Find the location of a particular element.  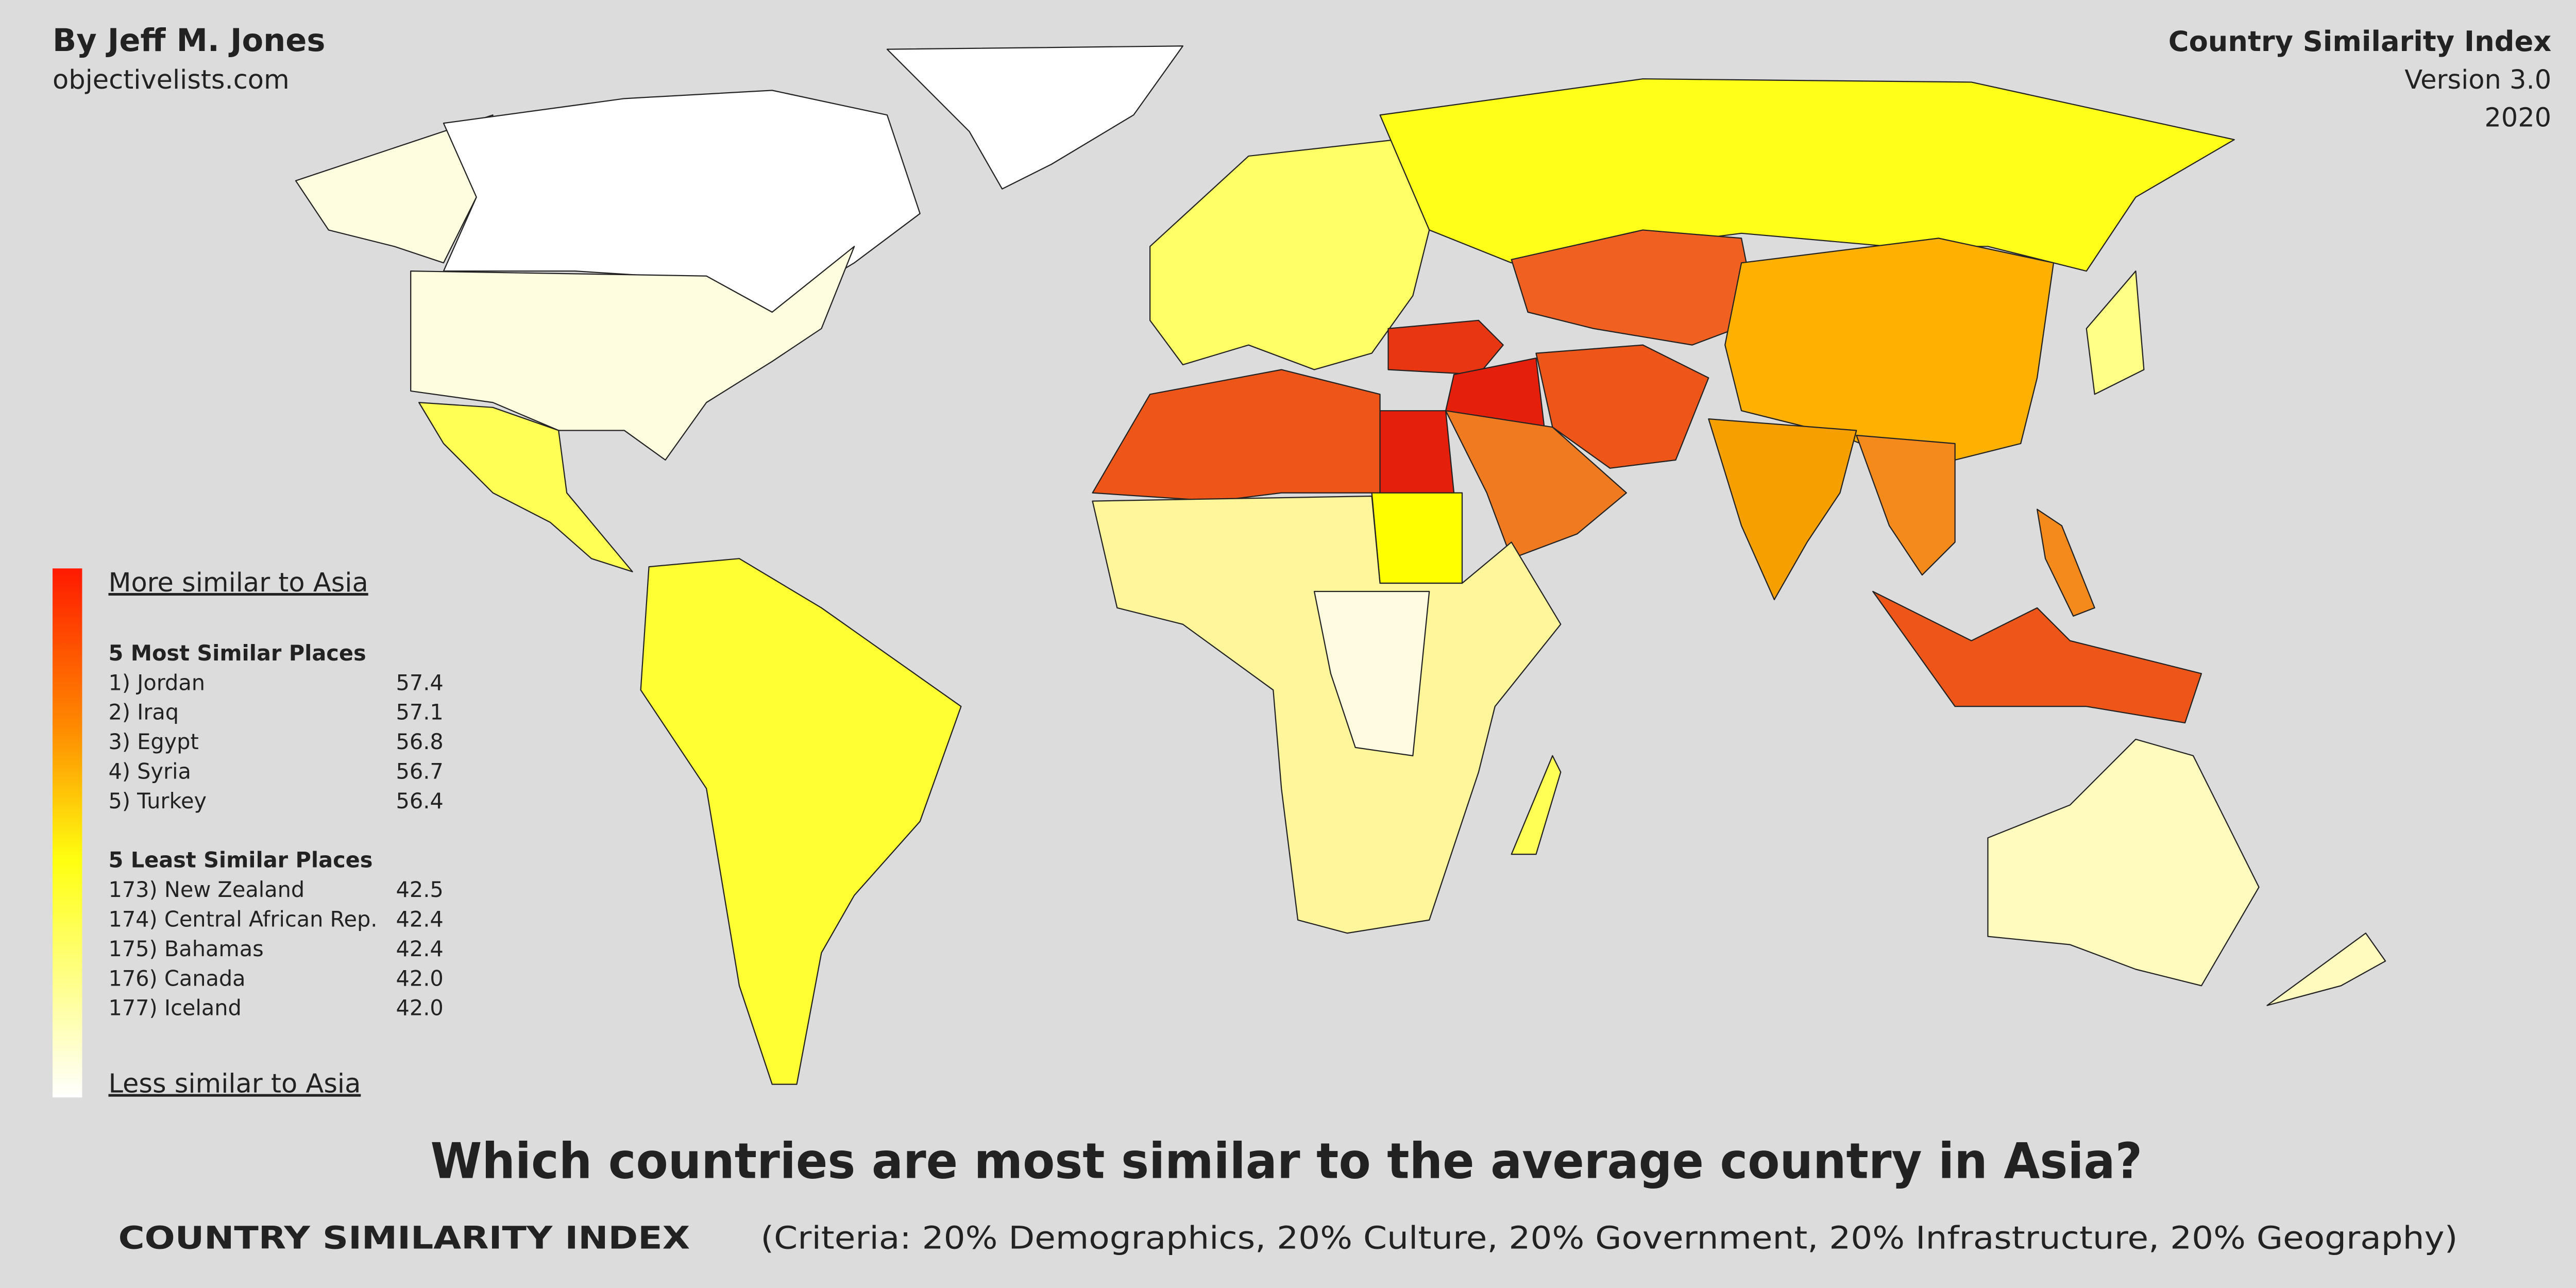

entry-label: 5) Turkey is located at coordinates (157, 801).